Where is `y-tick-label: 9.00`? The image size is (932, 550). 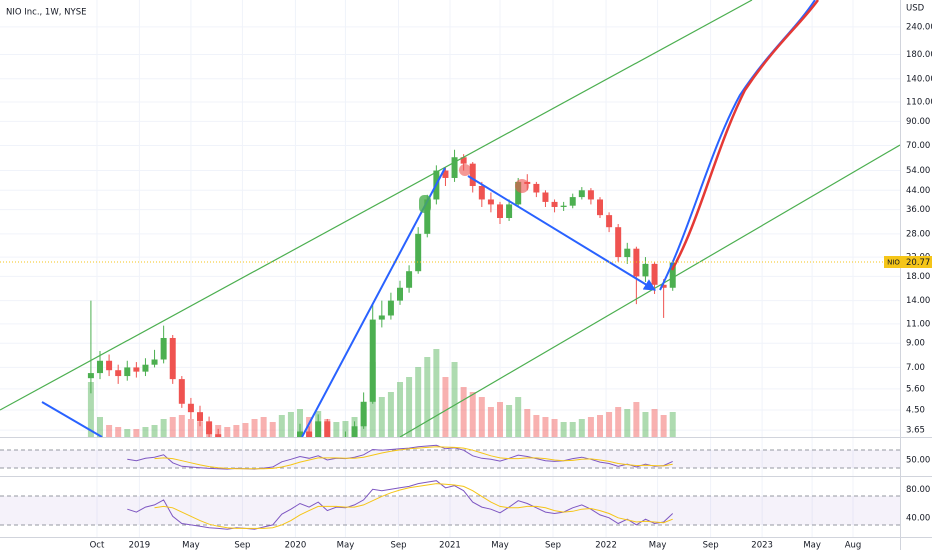 y-tick-label: 9.00 is located at coordinates (915, 344).